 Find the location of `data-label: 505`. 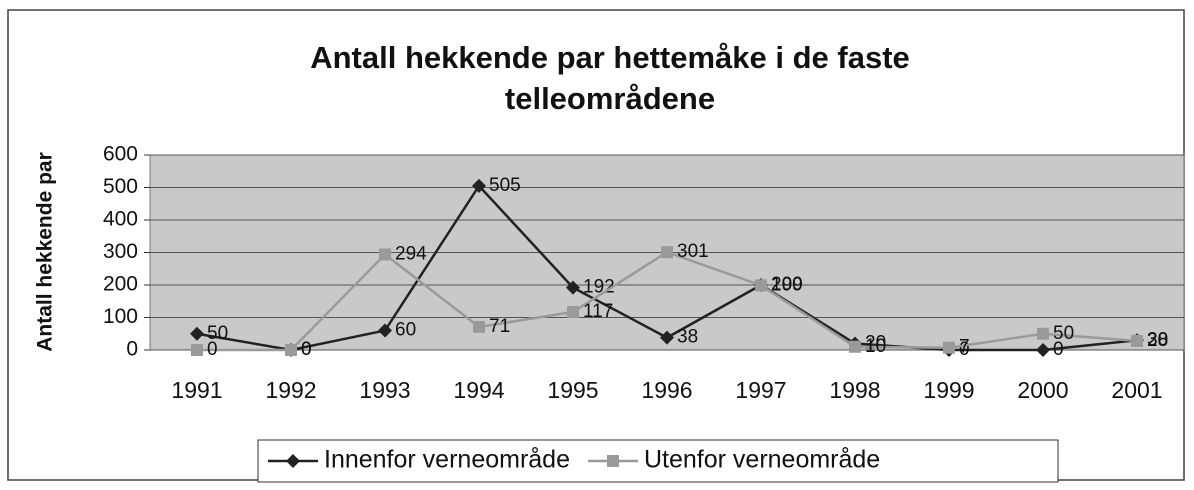

data-label: 505 is located at coordinates (505, 185).